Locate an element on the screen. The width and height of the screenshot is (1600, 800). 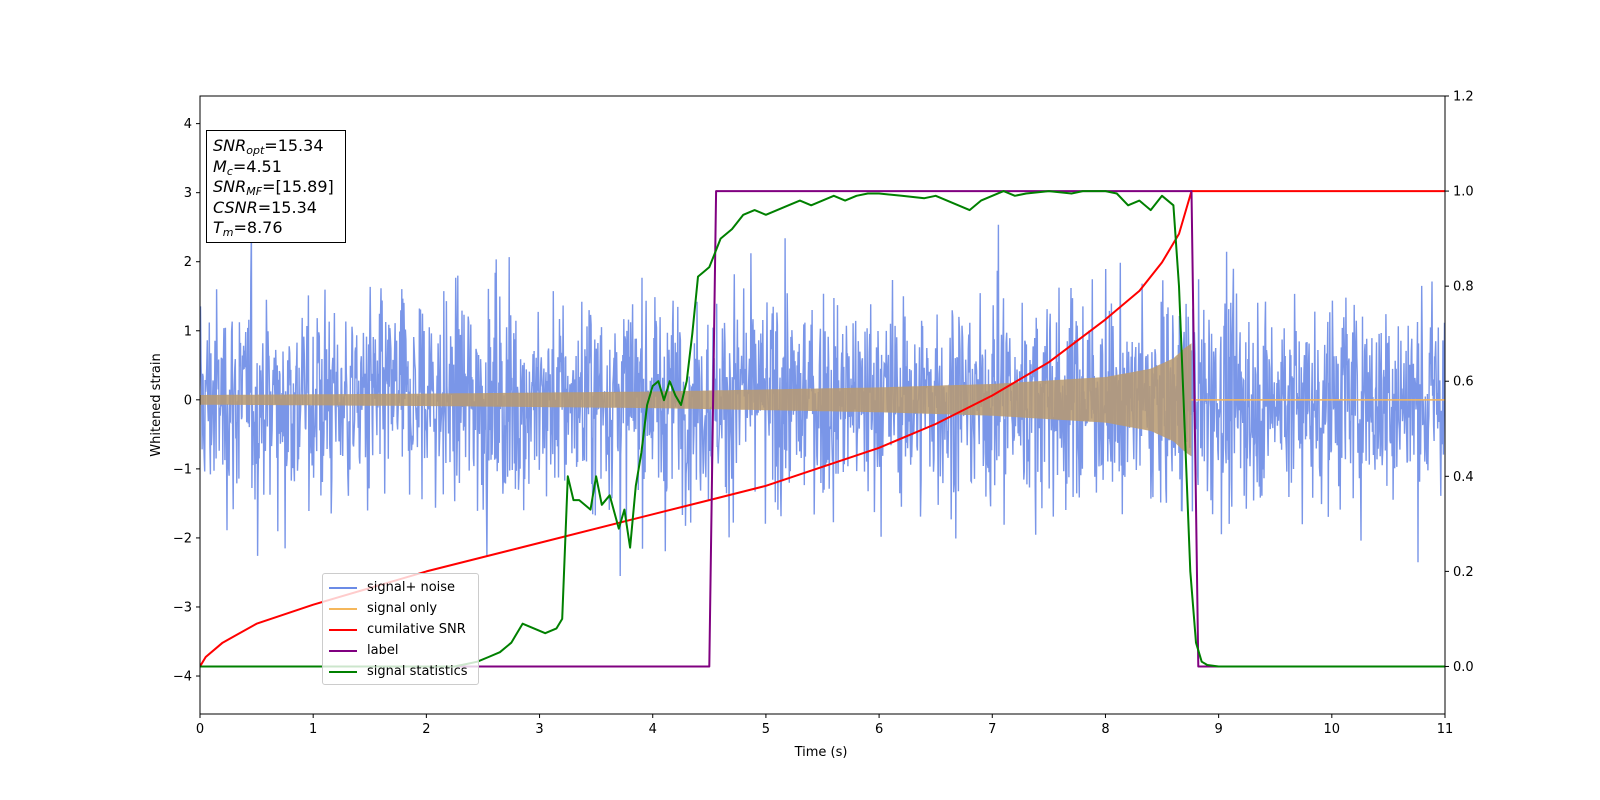
x-axis: 0 1 2 3 4 5 6 7 8 9 10 11 is located at coordinates (824, 725).